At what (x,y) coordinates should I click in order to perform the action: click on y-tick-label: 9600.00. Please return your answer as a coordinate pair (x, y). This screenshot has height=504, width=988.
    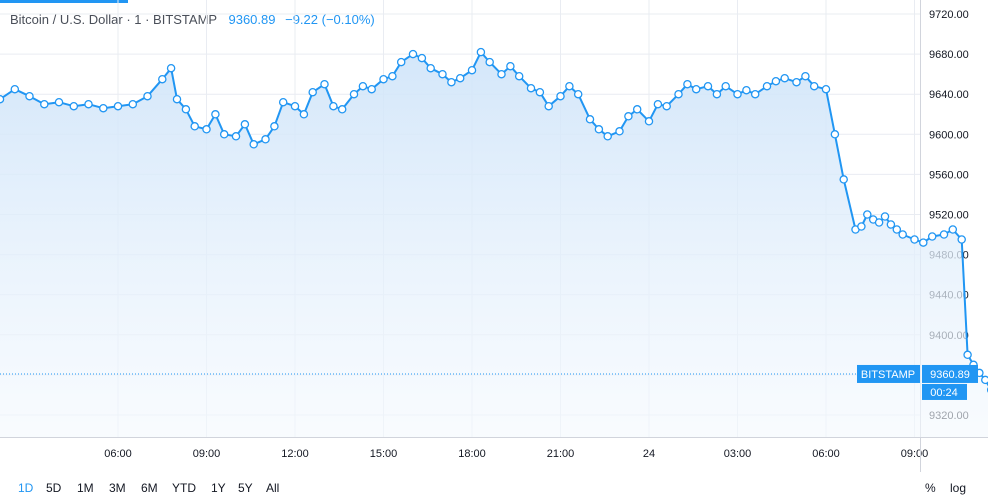
    Looking at the image, I should click on (949, 135).